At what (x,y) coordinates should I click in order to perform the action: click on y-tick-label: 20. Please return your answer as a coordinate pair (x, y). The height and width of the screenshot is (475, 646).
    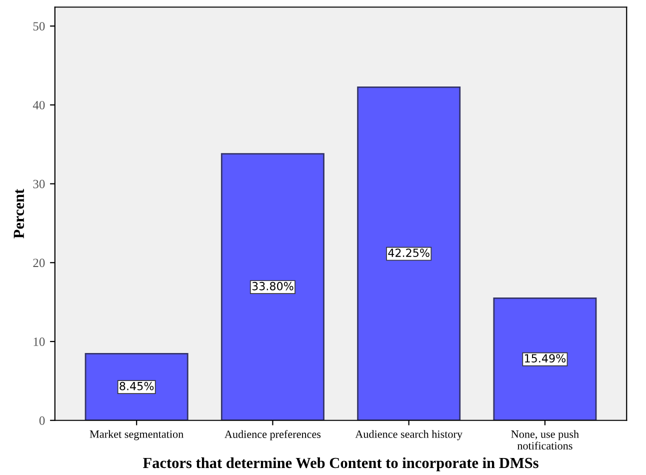
    Looking at the image, I should click on (39, 263).